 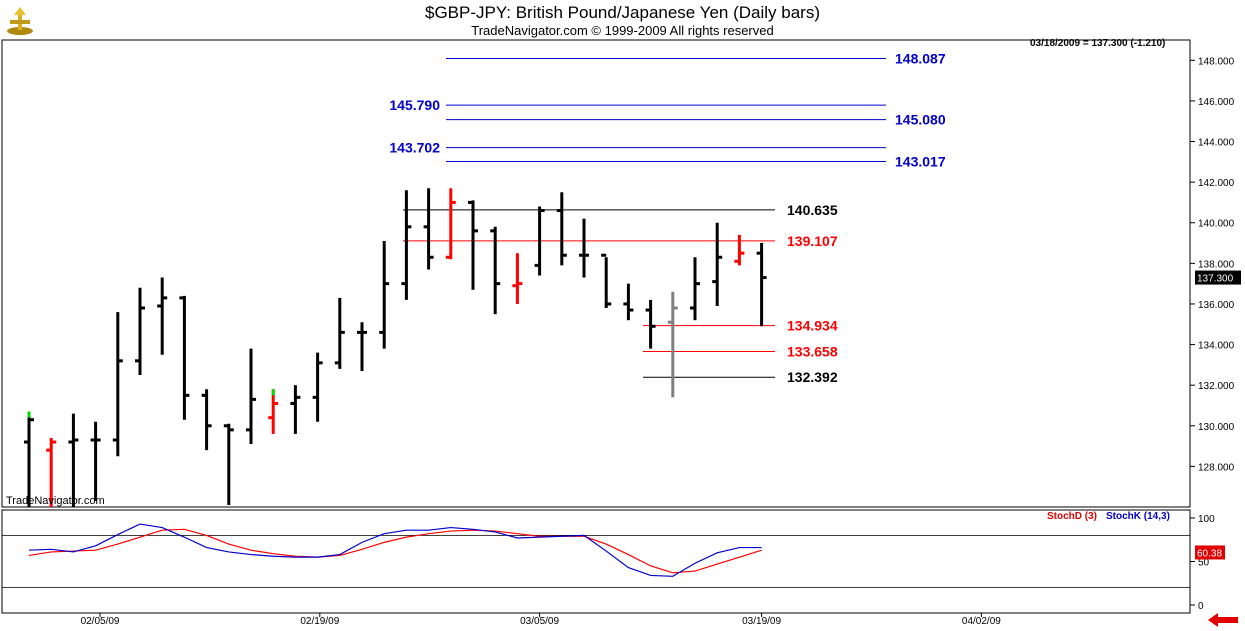 What do you see at coordinates (812, 210) in the screenshot?
I see `level-label: 140.635` at bounding box center [812, 210].